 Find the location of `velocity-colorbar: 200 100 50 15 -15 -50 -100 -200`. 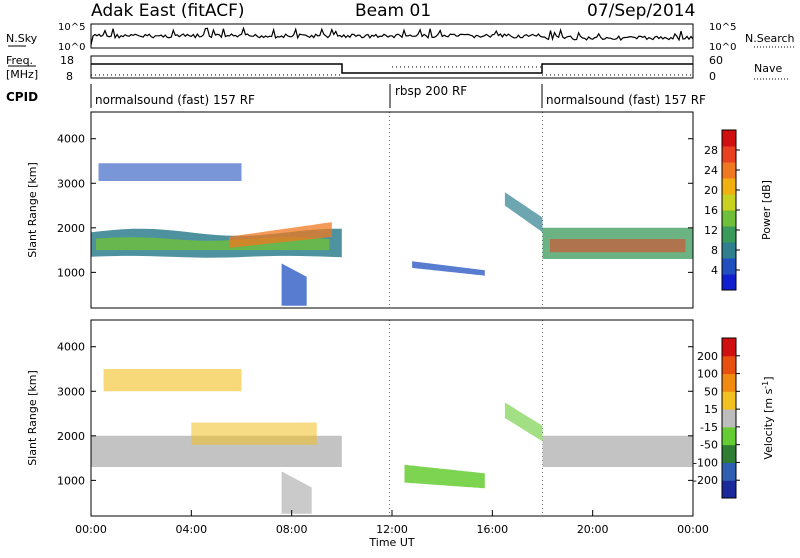

velocity-colorbar: 200 100 50 15 -15 -50 -100 -200 is located at coordinates (716, 418).